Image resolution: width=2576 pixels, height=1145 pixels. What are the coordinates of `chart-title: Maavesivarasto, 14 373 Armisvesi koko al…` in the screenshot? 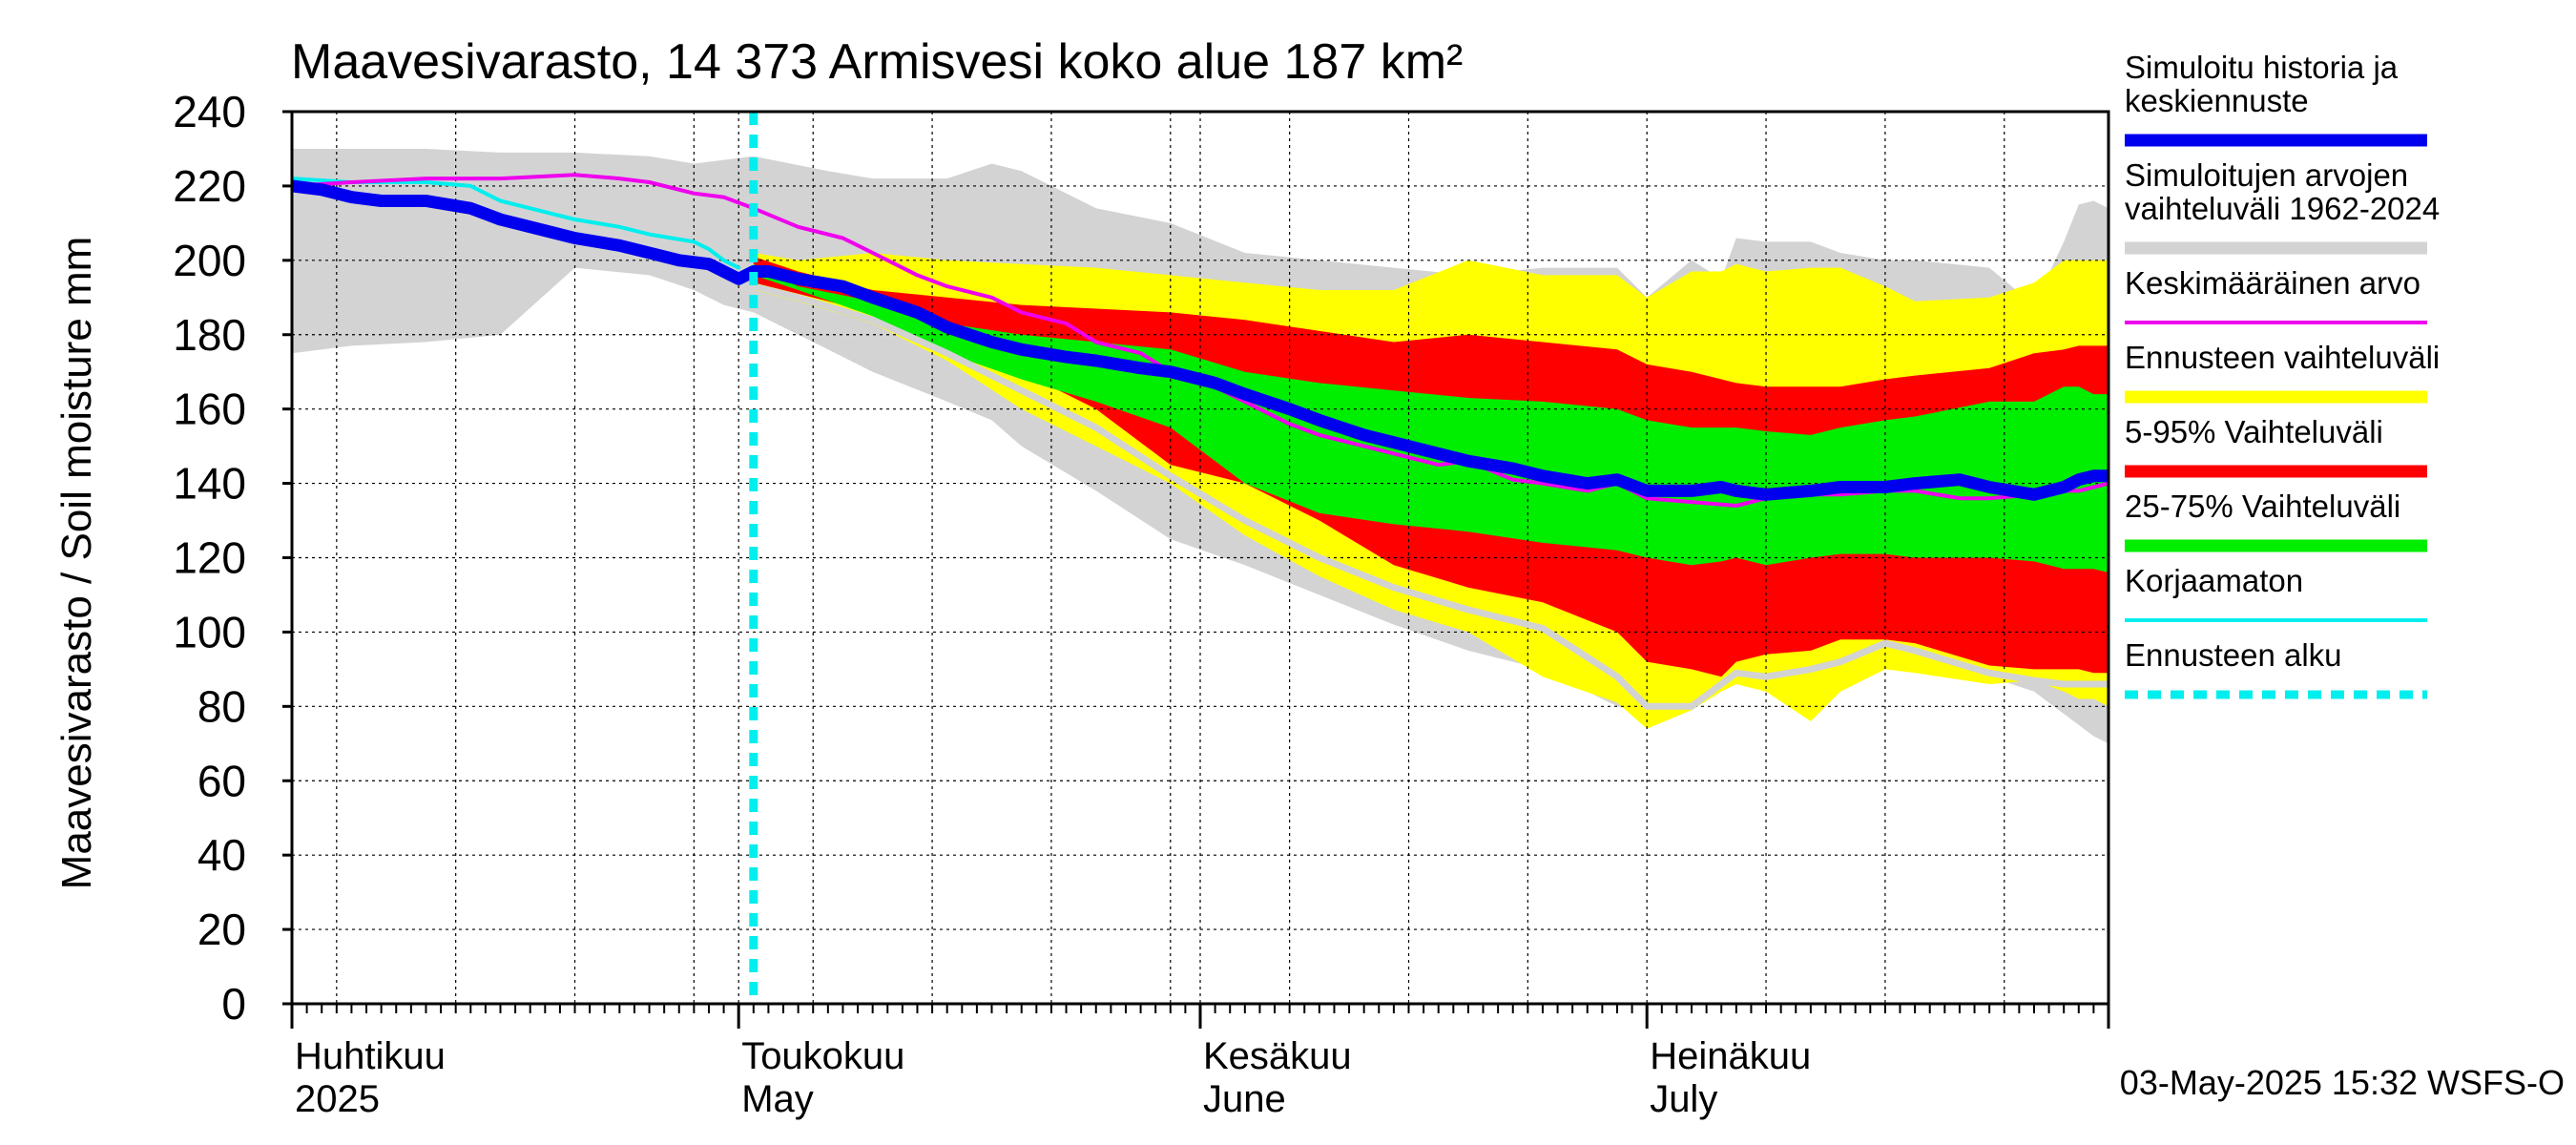 It's located at (877, 62).